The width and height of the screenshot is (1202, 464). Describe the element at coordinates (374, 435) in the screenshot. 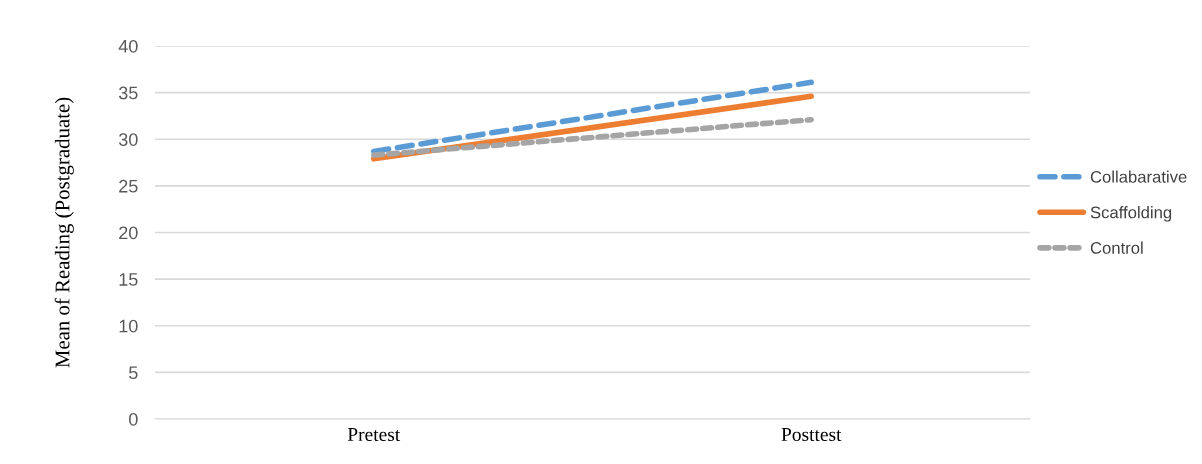

I see `x-tick-label: Pretest` at that location.